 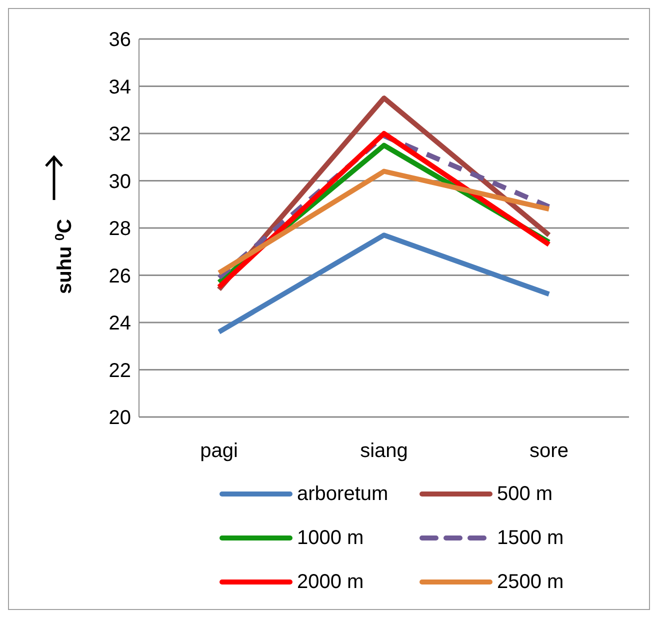 What do you see at coordinates (530, 538) in the screenshot?
I see `legend-label: 1500 m` at bounding box center [530, 538].